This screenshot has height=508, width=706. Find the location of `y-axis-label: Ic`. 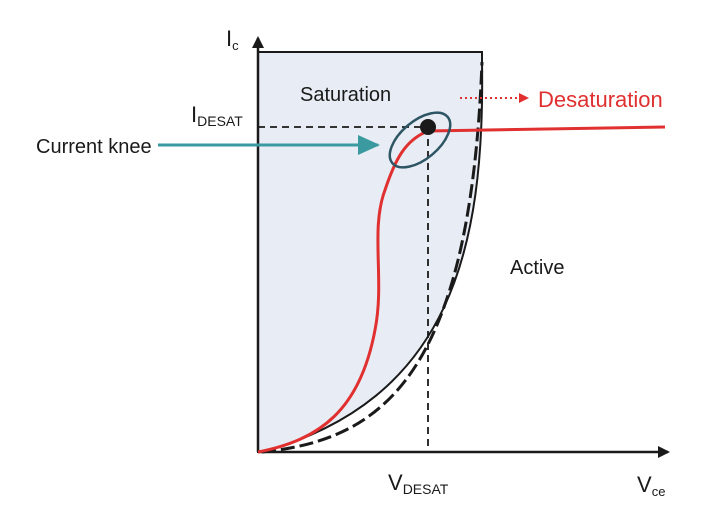

y-axis-label: Ic is located at coordinates (232, 39).